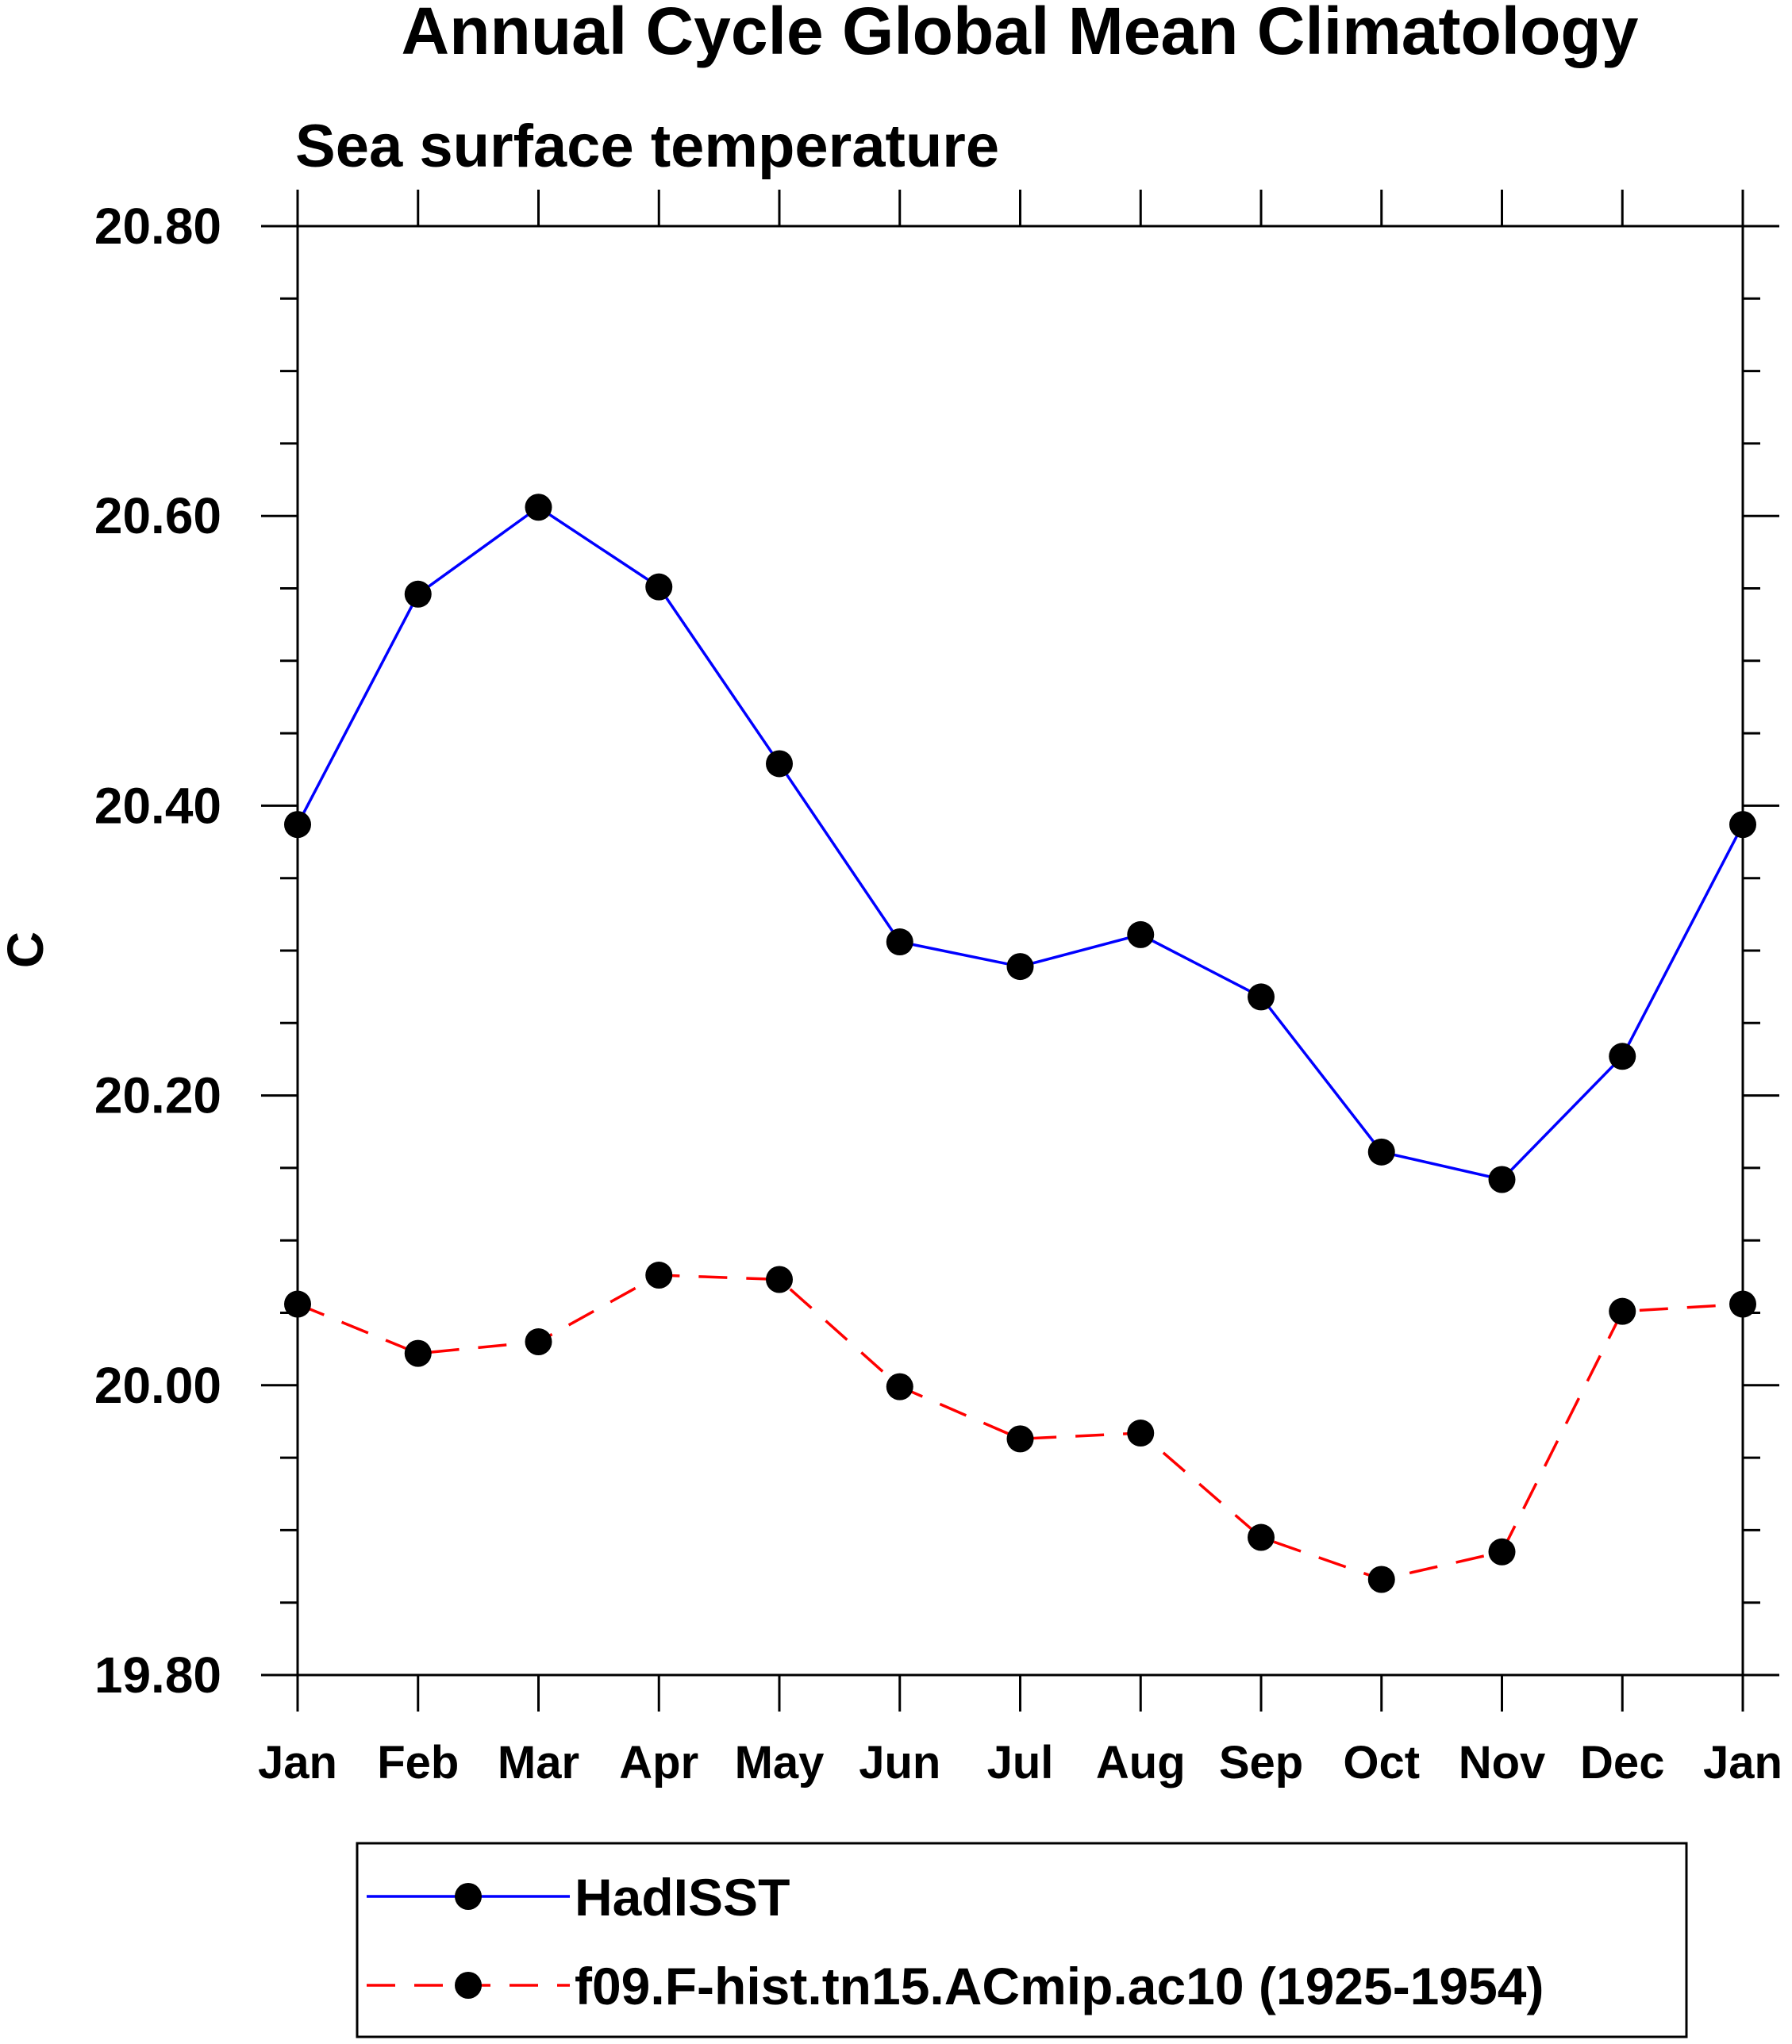 This screenshot has width=1792, height=2044. Describe the element at coordinates (1622, 1762) in the screenshot. I see `x-tick-label: Dec` at that location.